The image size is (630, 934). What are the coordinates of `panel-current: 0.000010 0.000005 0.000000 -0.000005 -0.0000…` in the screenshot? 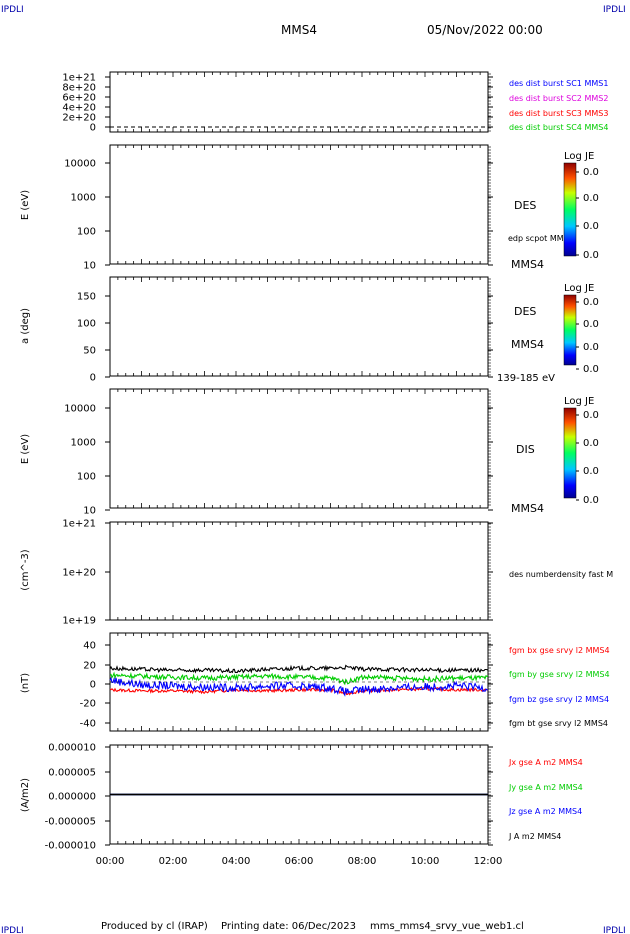 It's located at (301, 797).